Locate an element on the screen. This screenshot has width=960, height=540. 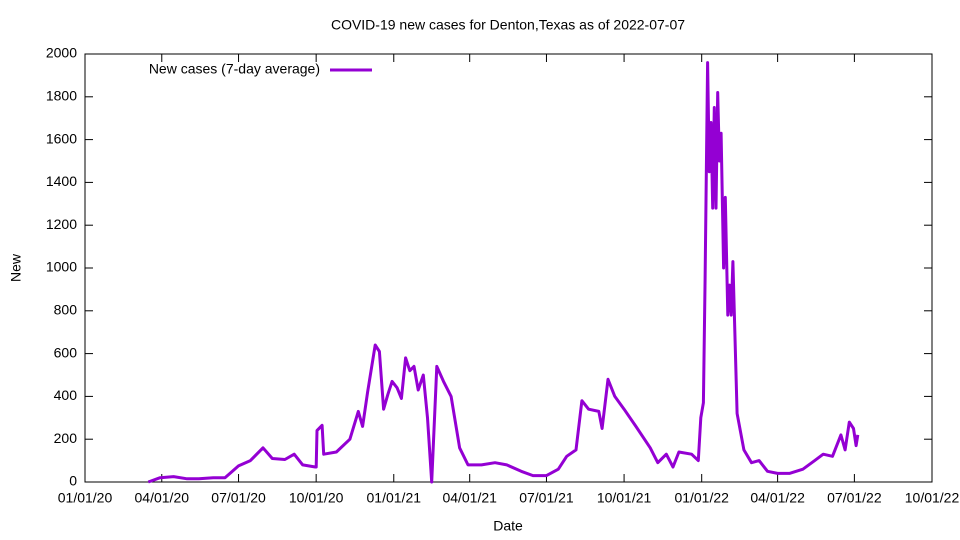
x-tick-label: 04/01/21 is located at coordinates (469, 498).